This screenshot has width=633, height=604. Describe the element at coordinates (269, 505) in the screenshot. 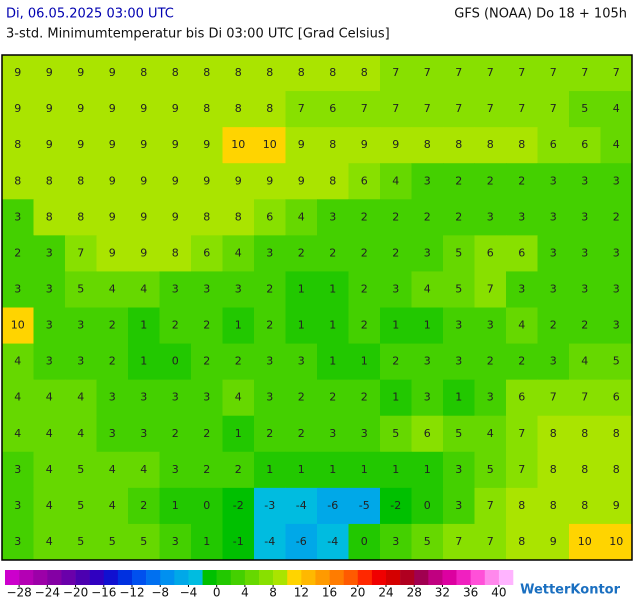

I see `temp-value: -3` at that location.